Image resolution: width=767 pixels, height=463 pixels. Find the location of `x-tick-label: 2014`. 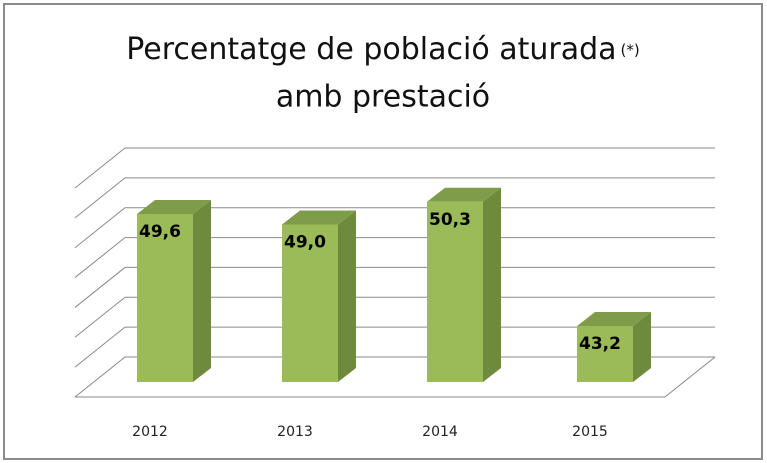

x-tick-label: 2014 is located at coordinates (440, 432).